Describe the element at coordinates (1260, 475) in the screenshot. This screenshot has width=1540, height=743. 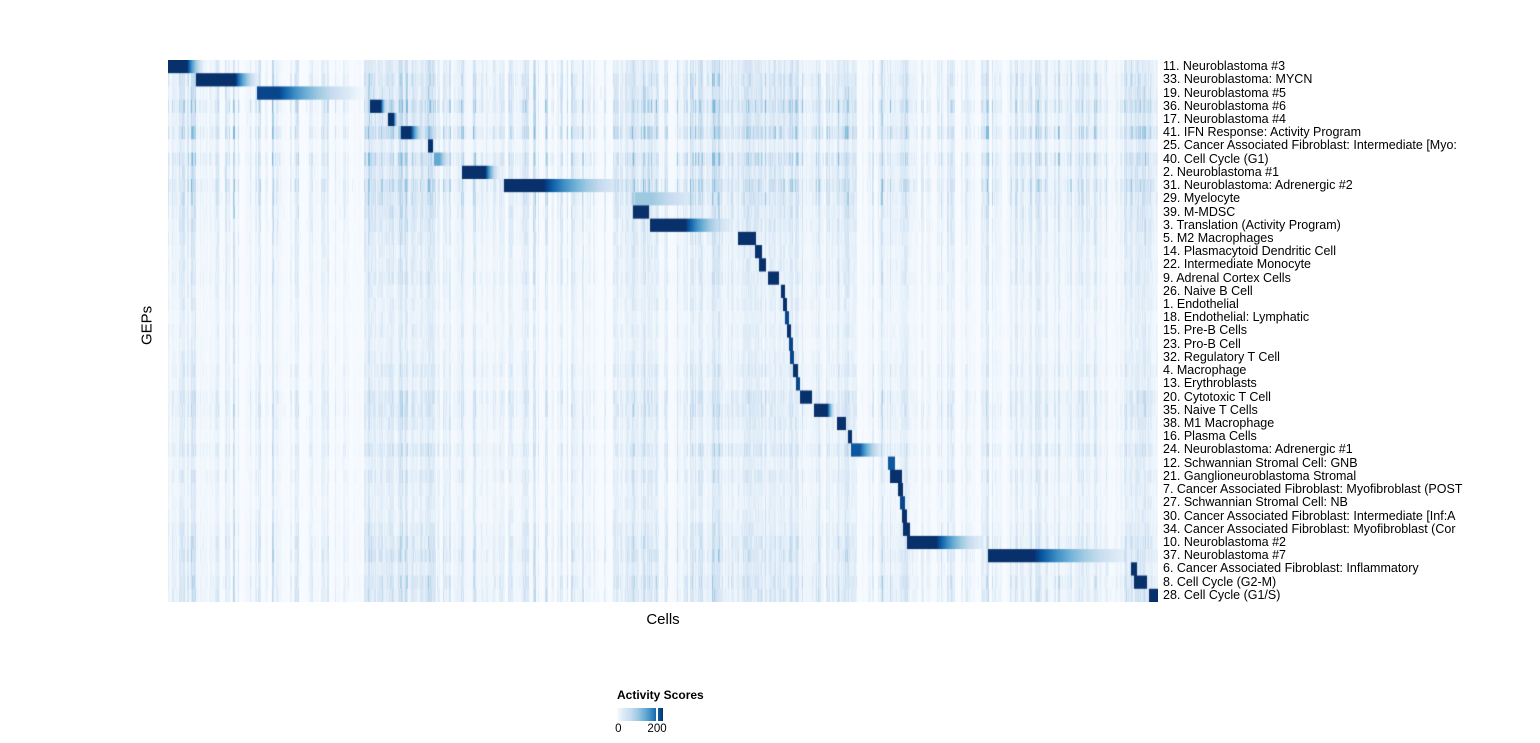
I see `row-label: 21. Ganglioneuroblastoma Stromal` at that location.